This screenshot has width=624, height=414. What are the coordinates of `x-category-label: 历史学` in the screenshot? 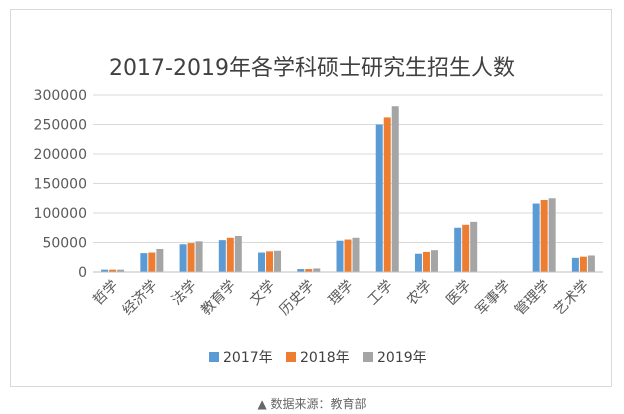 It's located at (297, 298).